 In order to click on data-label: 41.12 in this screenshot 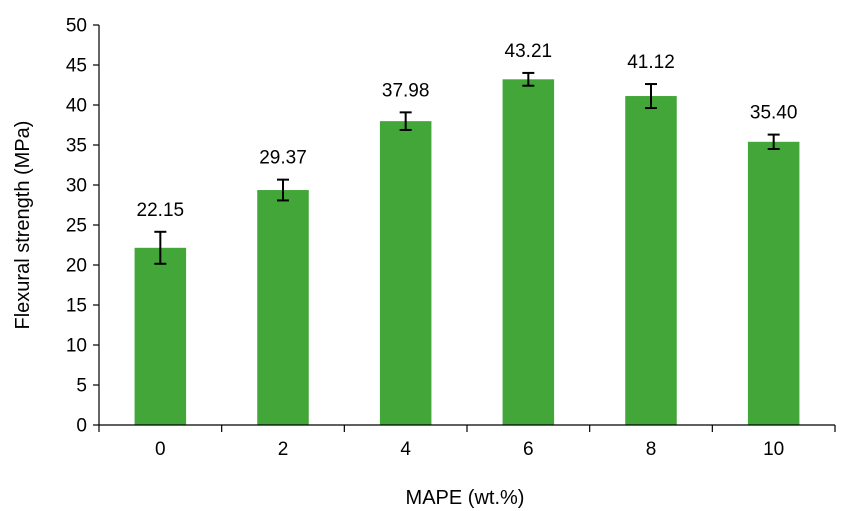, I will do `click(651, 62)`.